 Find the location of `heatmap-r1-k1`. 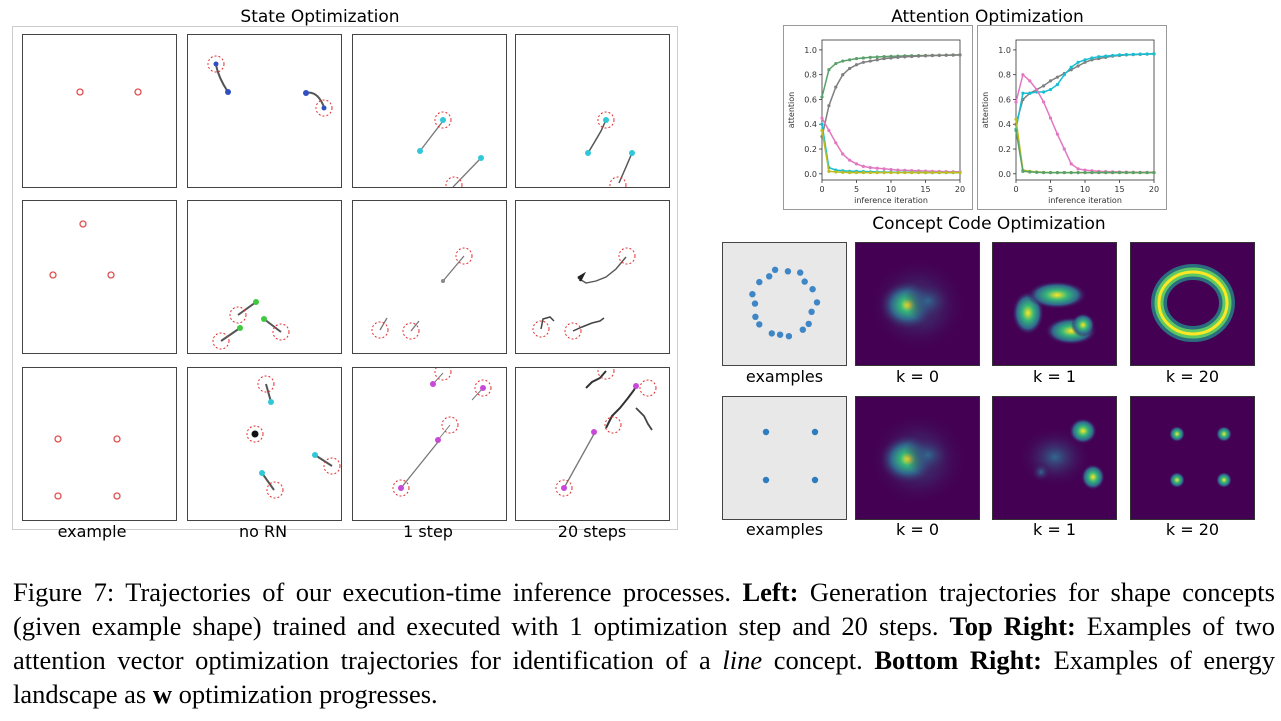

heatmap-r1-k1 is located at coordinates (1054, 304).